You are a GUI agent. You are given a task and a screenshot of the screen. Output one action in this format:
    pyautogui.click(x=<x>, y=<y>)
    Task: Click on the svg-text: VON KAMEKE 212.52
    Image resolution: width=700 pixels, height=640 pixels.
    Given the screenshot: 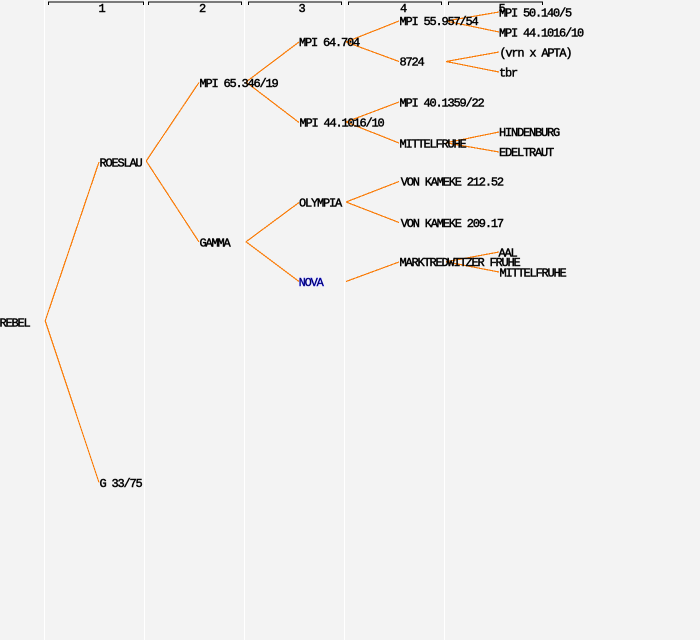 What is the action you would take?
    pyautogui.click(x=452, y=183)
    